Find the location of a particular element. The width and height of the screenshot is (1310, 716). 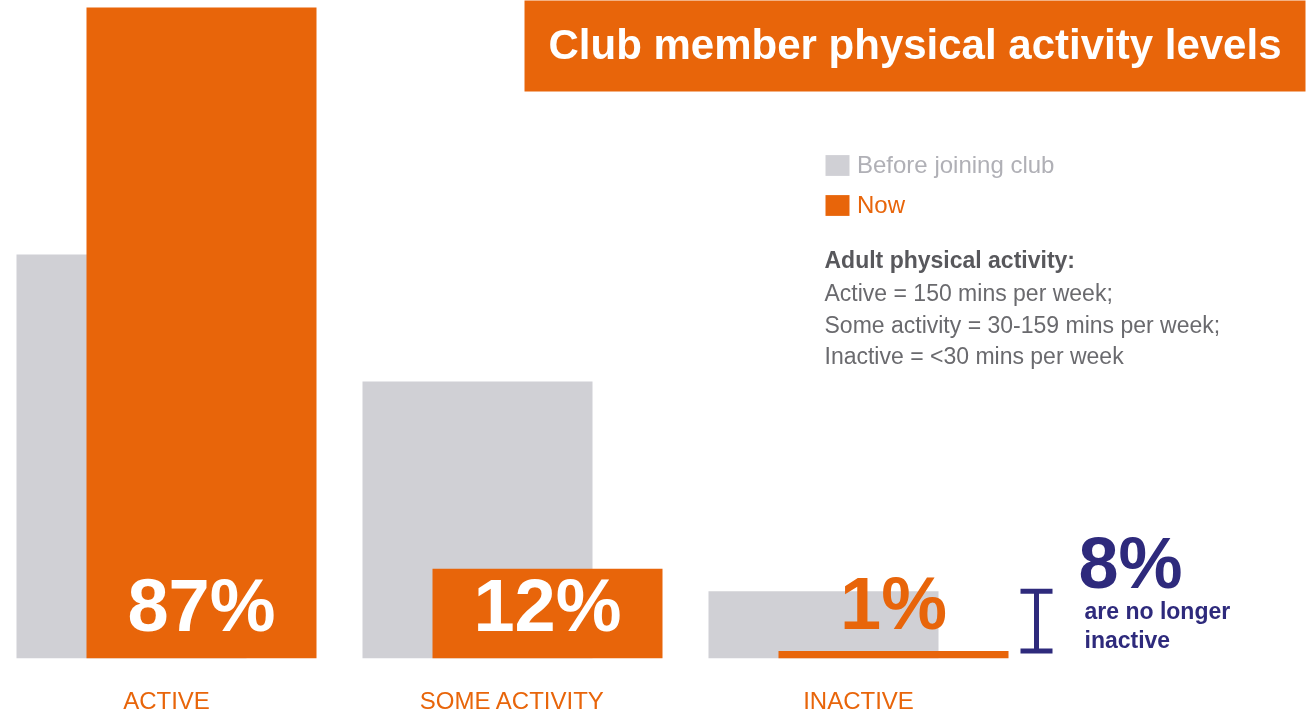

data-label: 87% is located at coordinates (201, 605).